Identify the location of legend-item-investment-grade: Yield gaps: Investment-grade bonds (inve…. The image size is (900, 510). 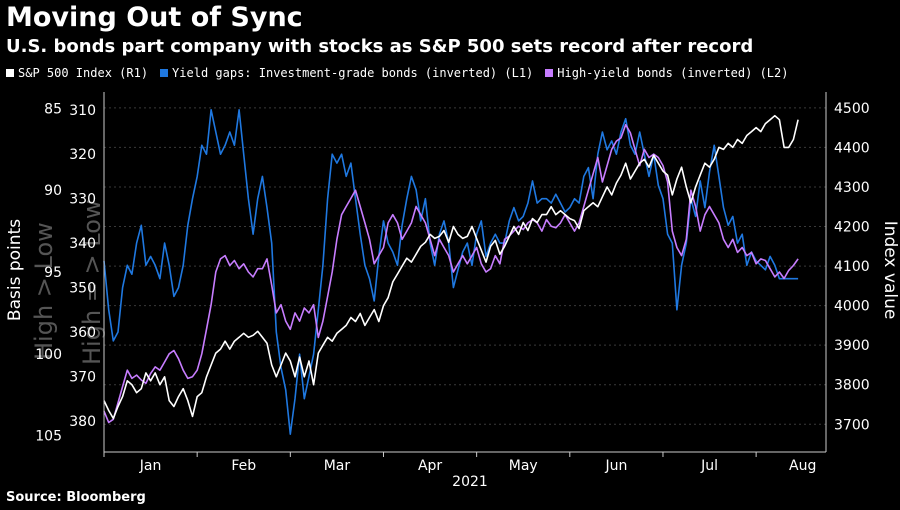
(346, 73).